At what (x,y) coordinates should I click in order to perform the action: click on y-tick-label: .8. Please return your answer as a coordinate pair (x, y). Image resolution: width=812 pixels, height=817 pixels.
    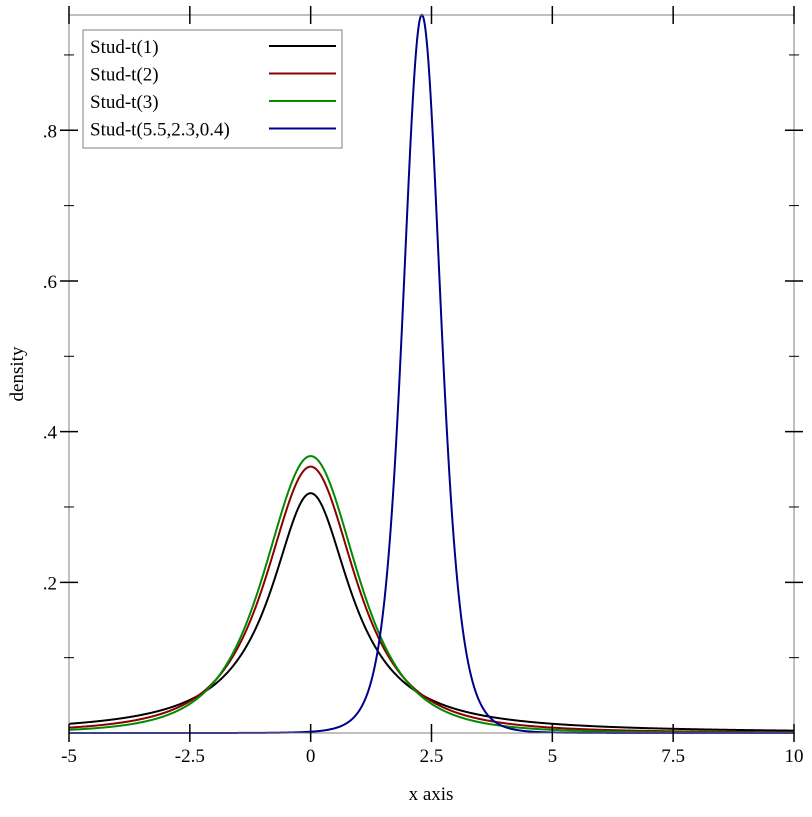
    Looking at the image, I should click on (50, 131).